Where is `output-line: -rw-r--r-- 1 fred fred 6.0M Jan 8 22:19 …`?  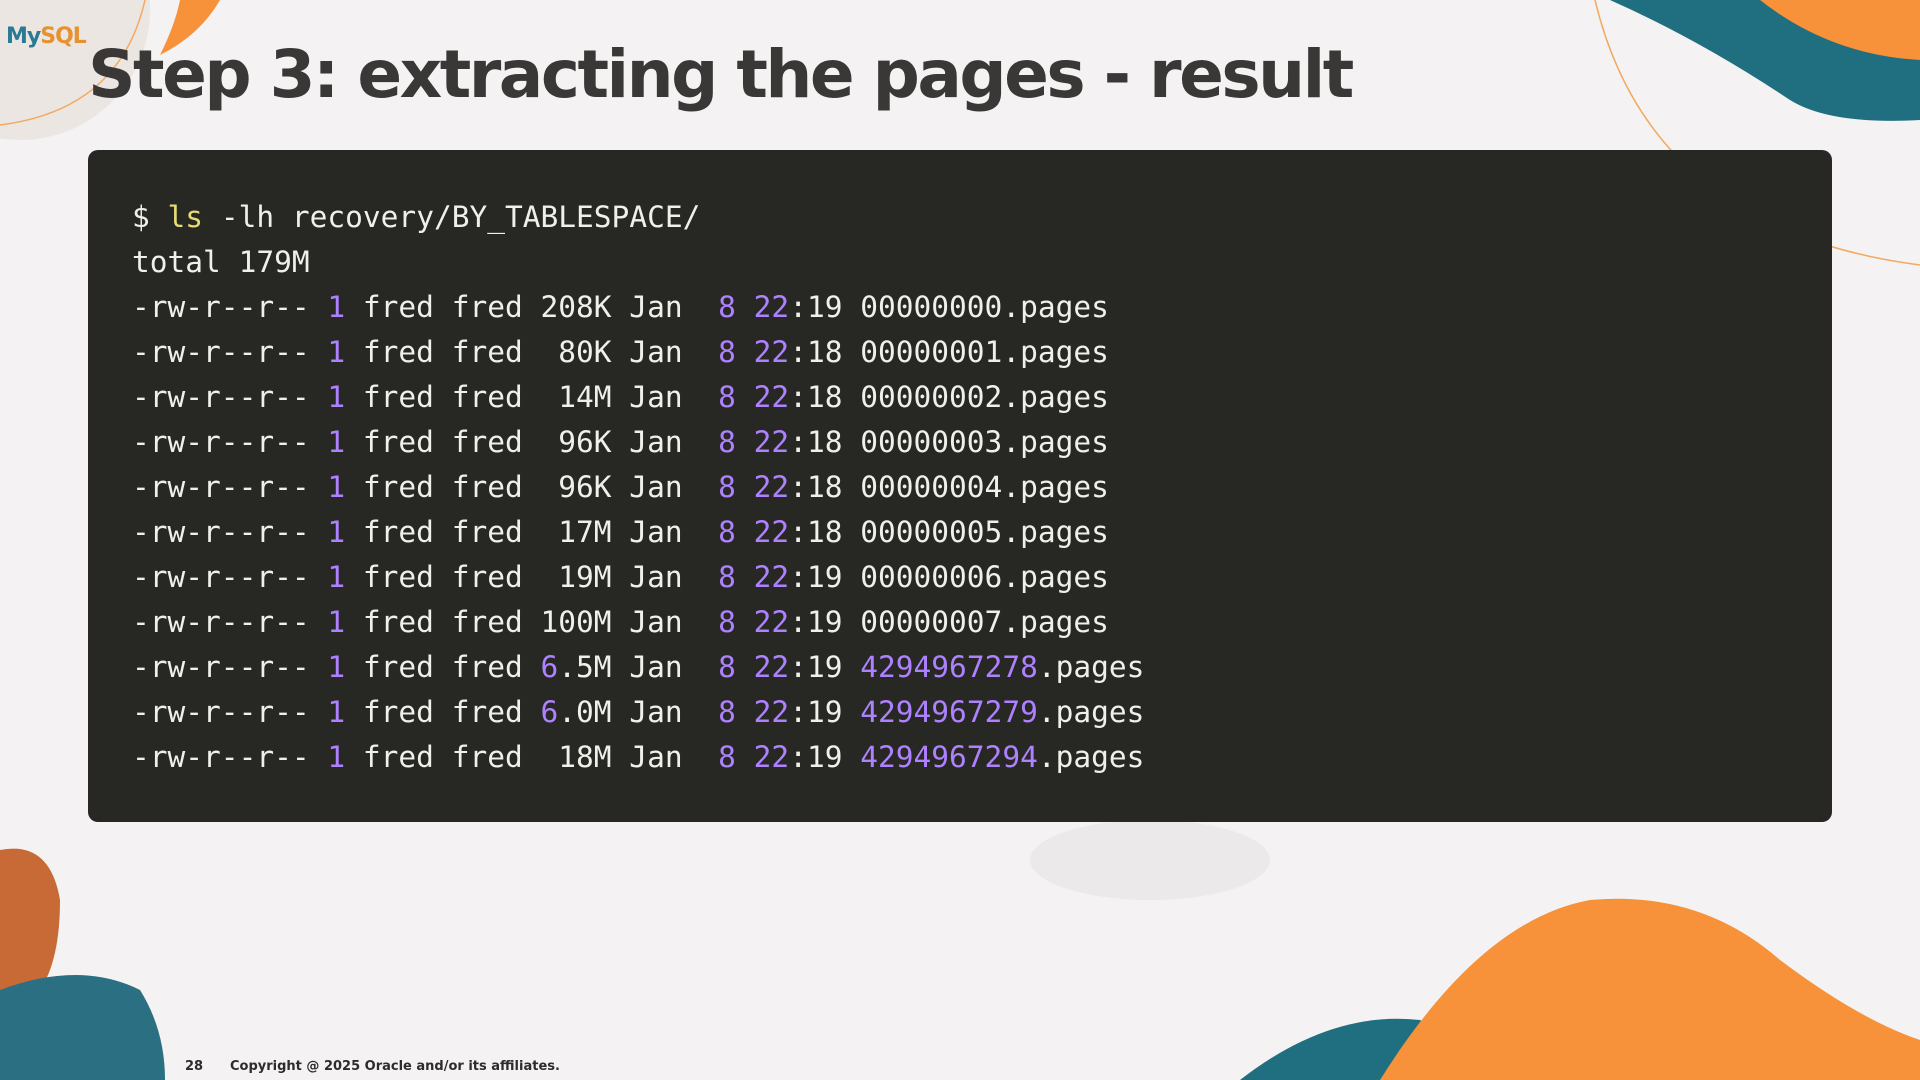 output-line: -rw-r--r-- 1 fred fred 6.0M Jan 8 22:19 … is located at coordinates (638, 712).